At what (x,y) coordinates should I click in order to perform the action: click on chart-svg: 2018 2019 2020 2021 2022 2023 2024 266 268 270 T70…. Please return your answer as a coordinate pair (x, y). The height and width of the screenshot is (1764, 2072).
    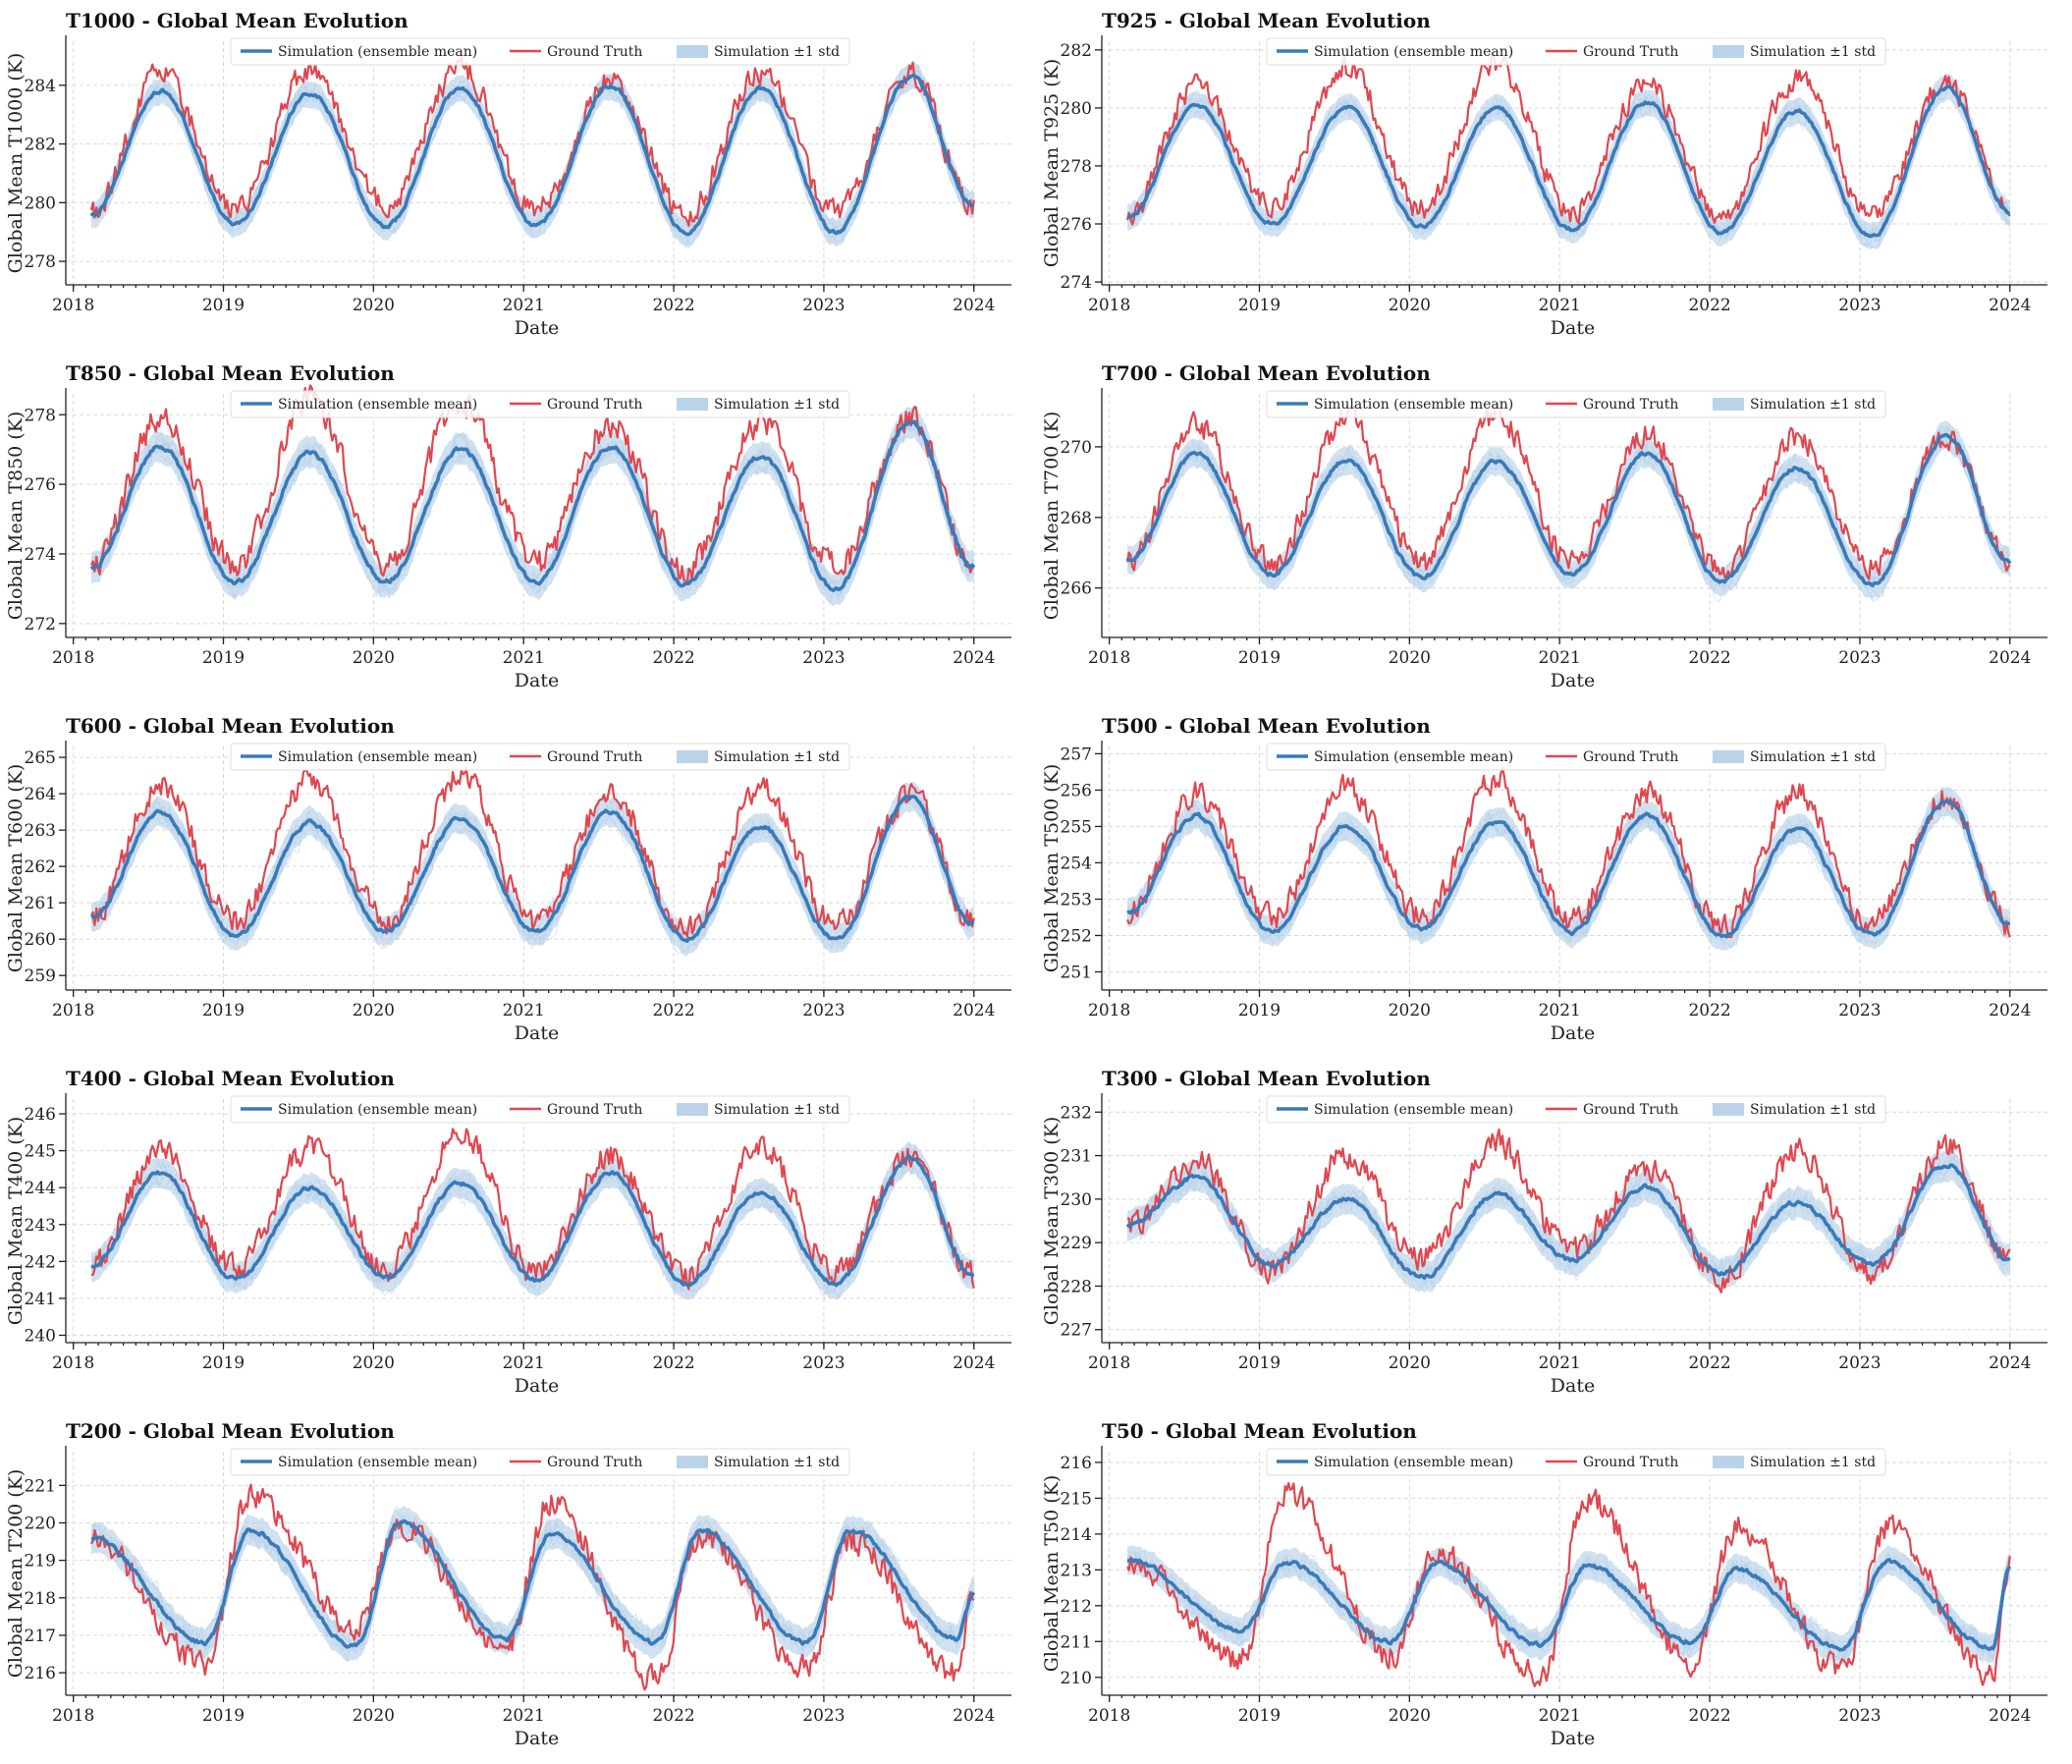
    Looking at the image, I should click on (1544, 526).